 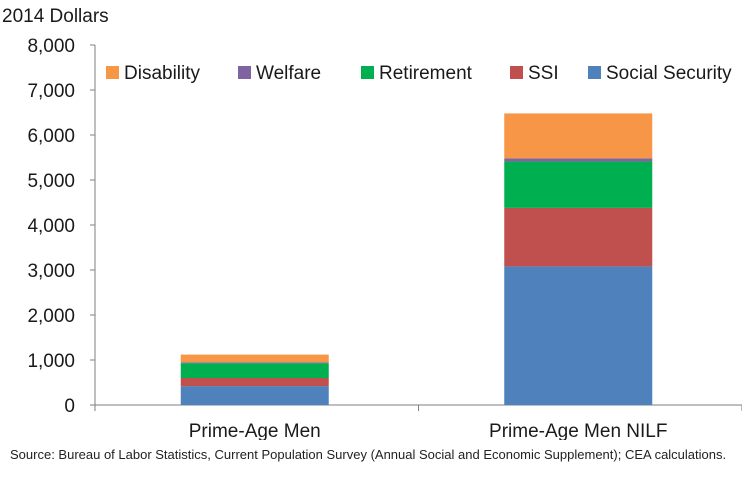 What do you see at coordinates (69, 406) in the screenshot?
I see `y-tick-label: 0` at bounding box center [69, 406].